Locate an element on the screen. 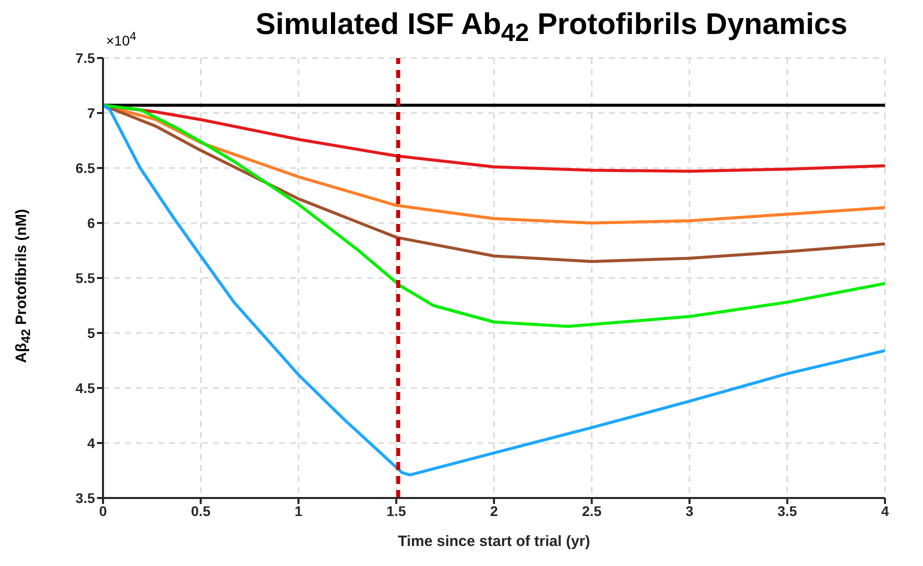 The image size is (923, 566). x-tick-label: 2 is located at coordinates (494, 510).